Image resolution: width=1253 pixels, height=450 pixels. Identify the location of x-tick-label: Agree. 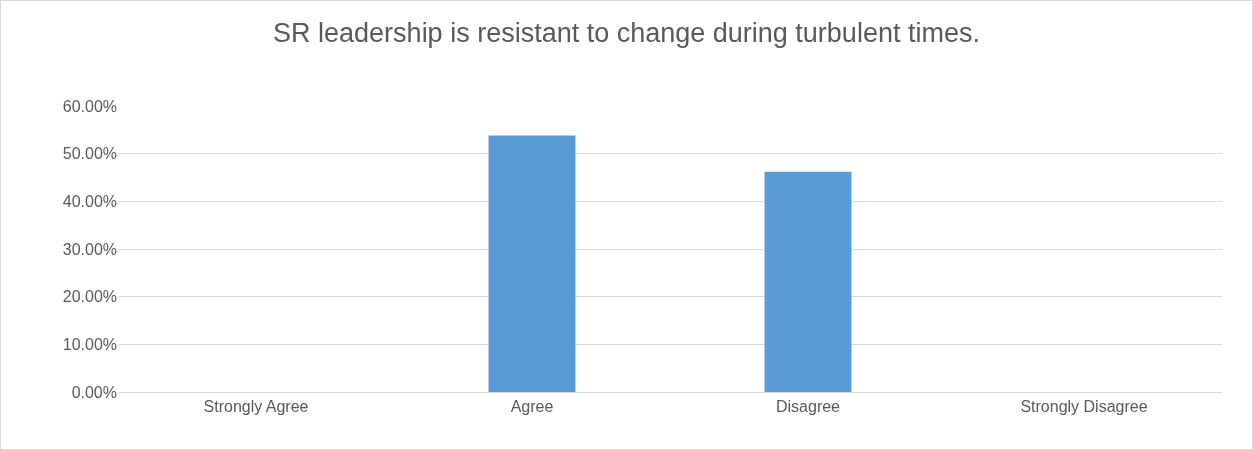
(532, 407).